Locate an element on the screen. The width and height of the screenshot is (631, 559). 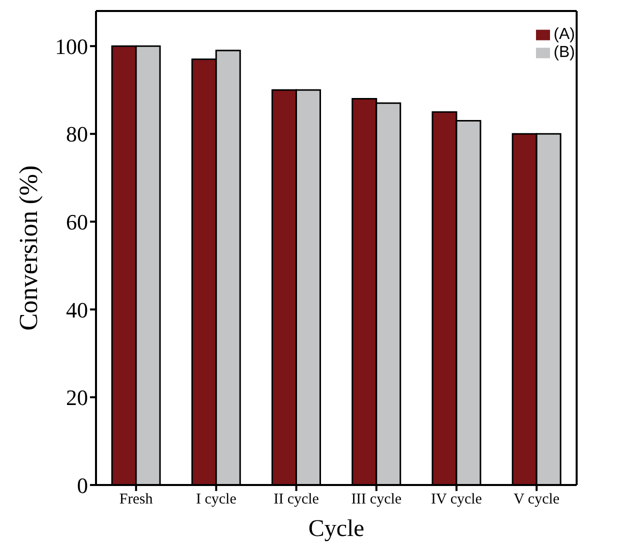
y-tick-label: 0 is located at coordinates (82, 485).